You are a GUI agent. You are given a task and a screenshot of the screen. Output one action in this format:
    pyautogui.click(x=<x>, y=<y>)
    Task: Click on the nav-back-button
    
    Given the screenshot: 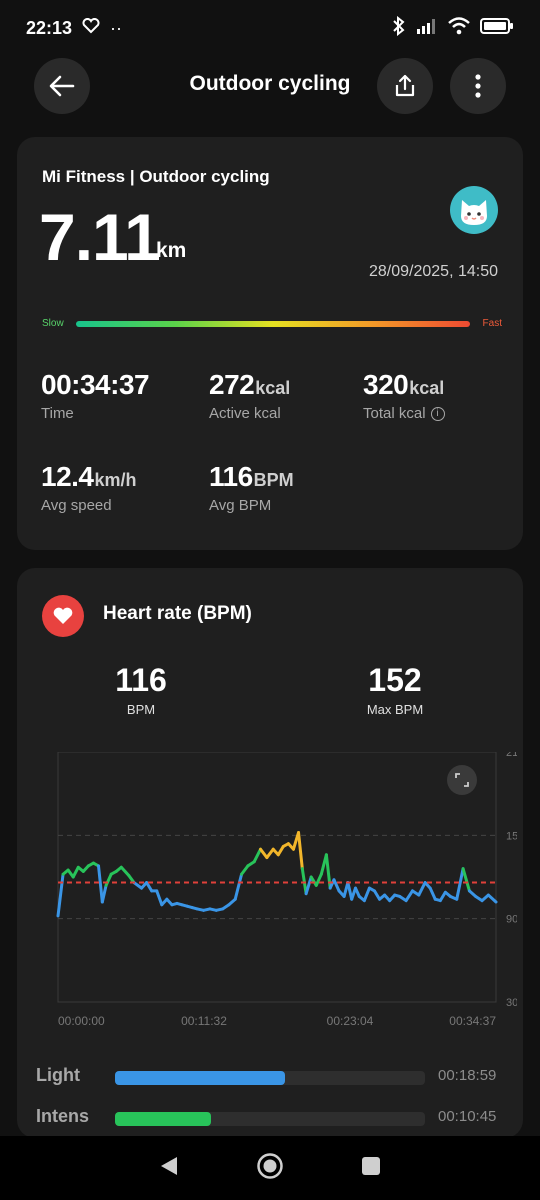 What is the action you would take?
    pyautogui.click(x=169, y=1168)
    